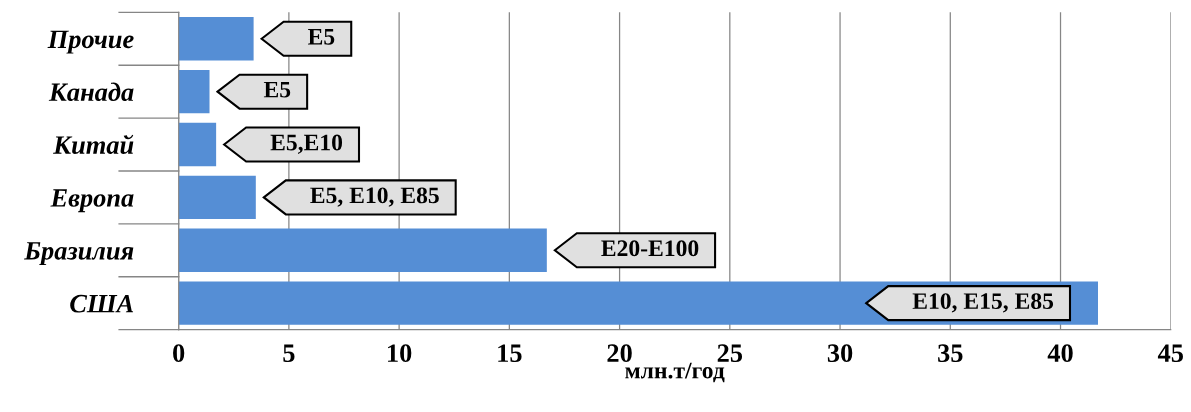 This screenshot has height=412, width=1191. Describe the element at coordinates (730, 353) in the screenshot. I see `x-tick-label: 25` at that location.